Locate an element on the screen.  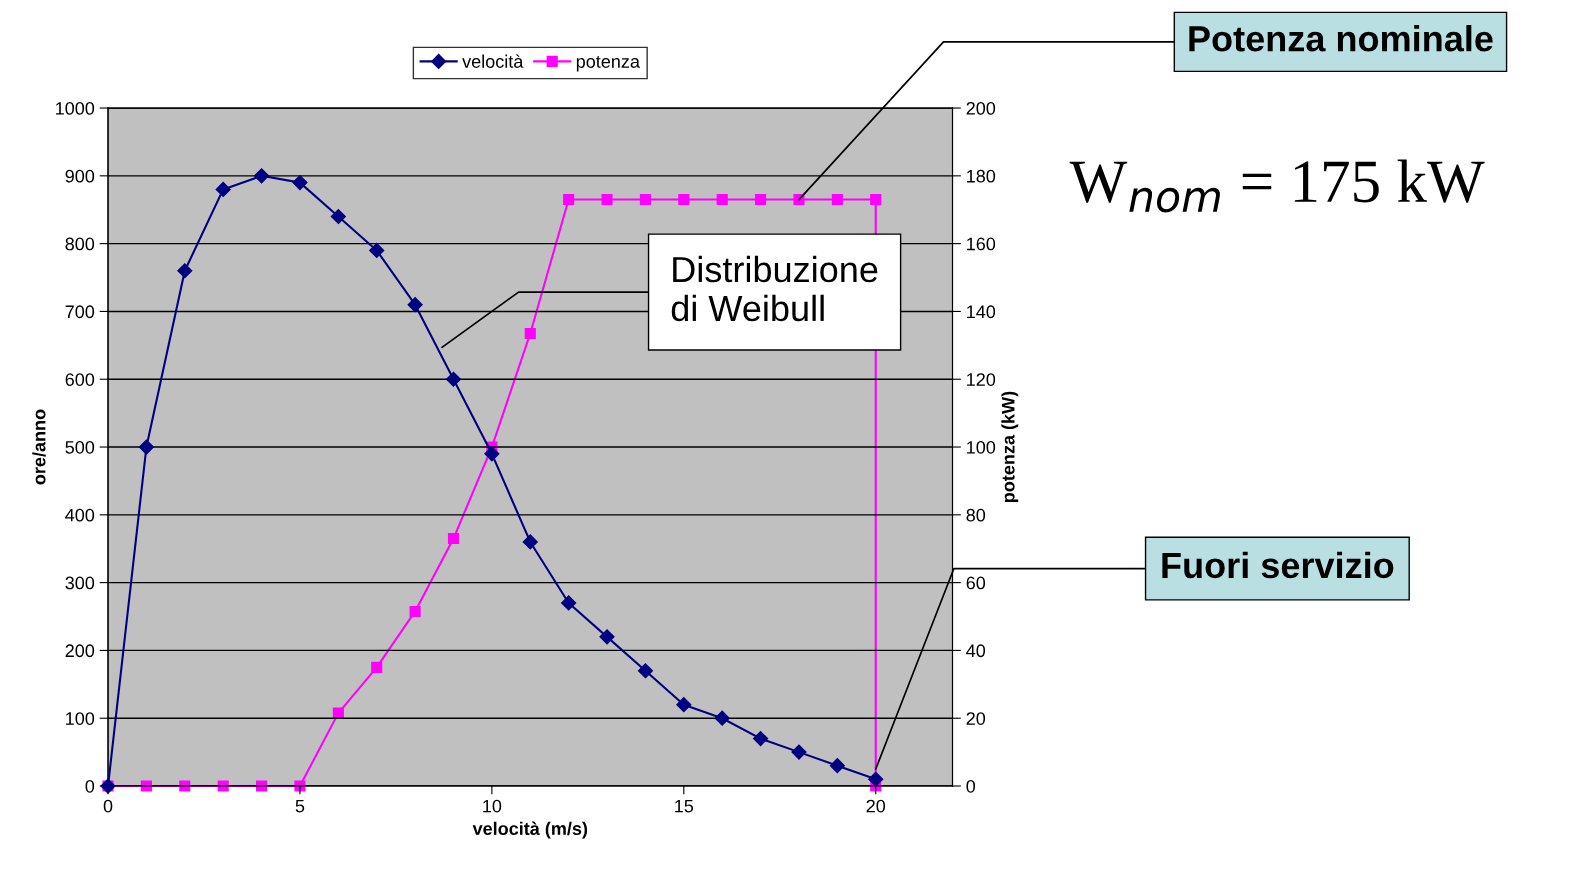
x-tick-label: 20 is located at coordinates (876, 806).